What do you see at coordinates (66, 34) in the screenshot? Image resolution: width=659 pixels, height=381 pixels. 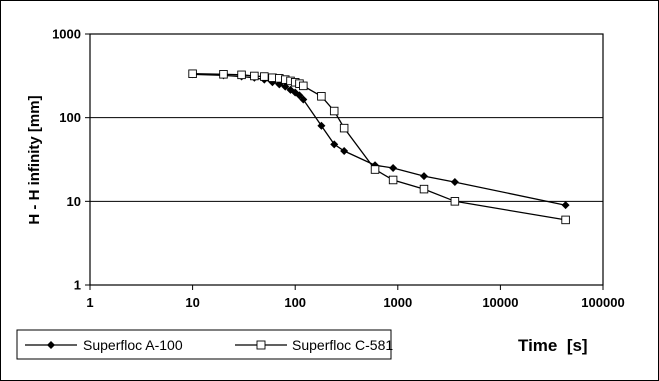 I see `y-tick-label: 1000` at bounding box center [66, 34].